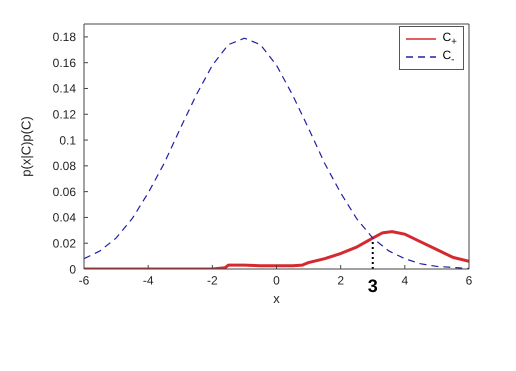 Image resolution: width=516 pixels, height=371 pixels. Describe the element at coordinates (64, 89) in the screenshot. I see `y-tick-label: 0.14` at that location.